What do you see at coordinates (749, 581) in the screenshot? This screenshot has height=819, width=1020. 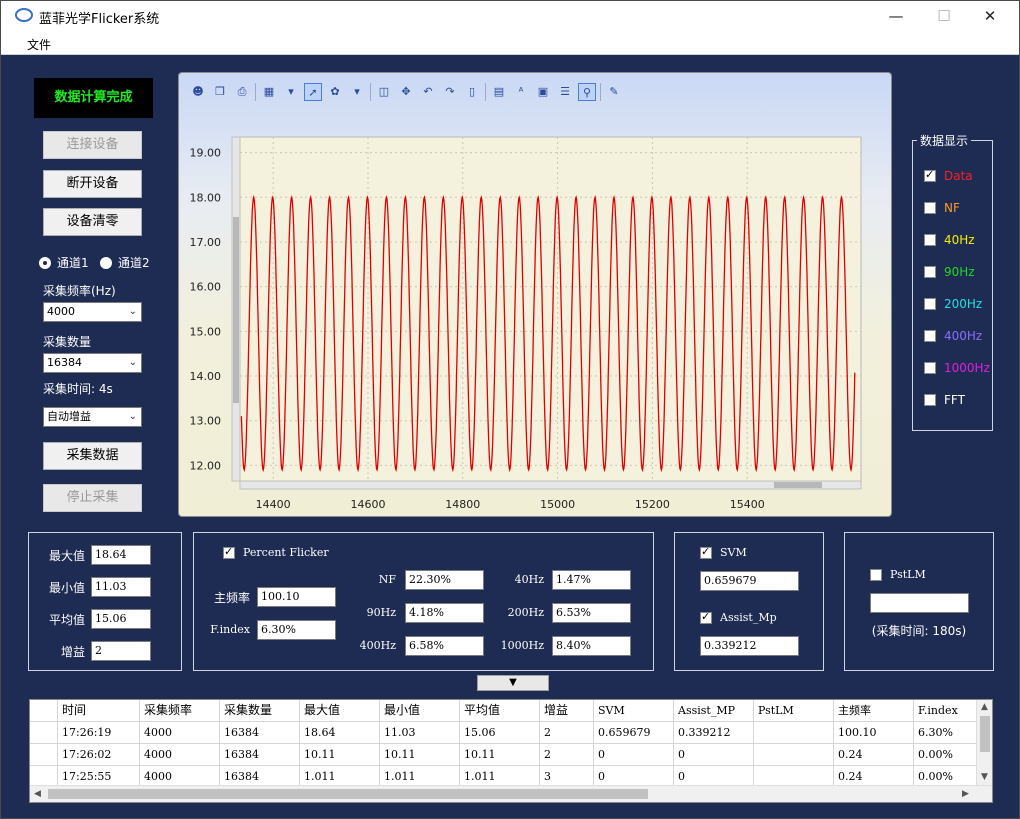 I see `svm-field: 0.659679` at bounding box center [749, 581].